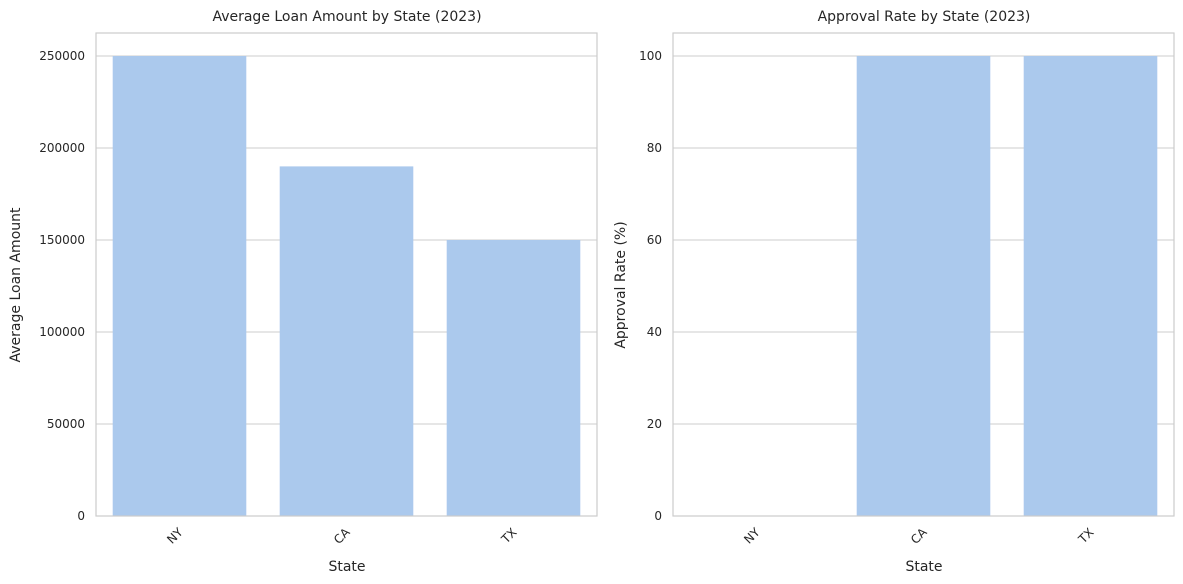 Image resolution: width=1183 pixels, height=584 pixels. Describe the element at coordinates (654, 240) in the screenshot. I see `y-tick-label: 60` at that location.